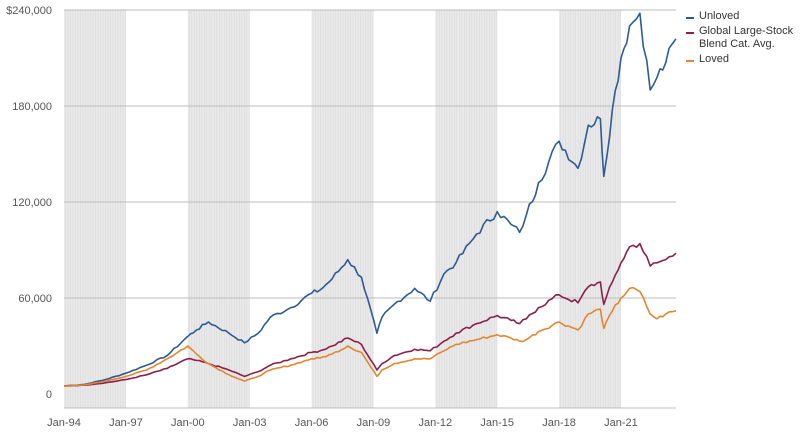  I want to click on y-tick-label-1: 0, so click(49, 395).